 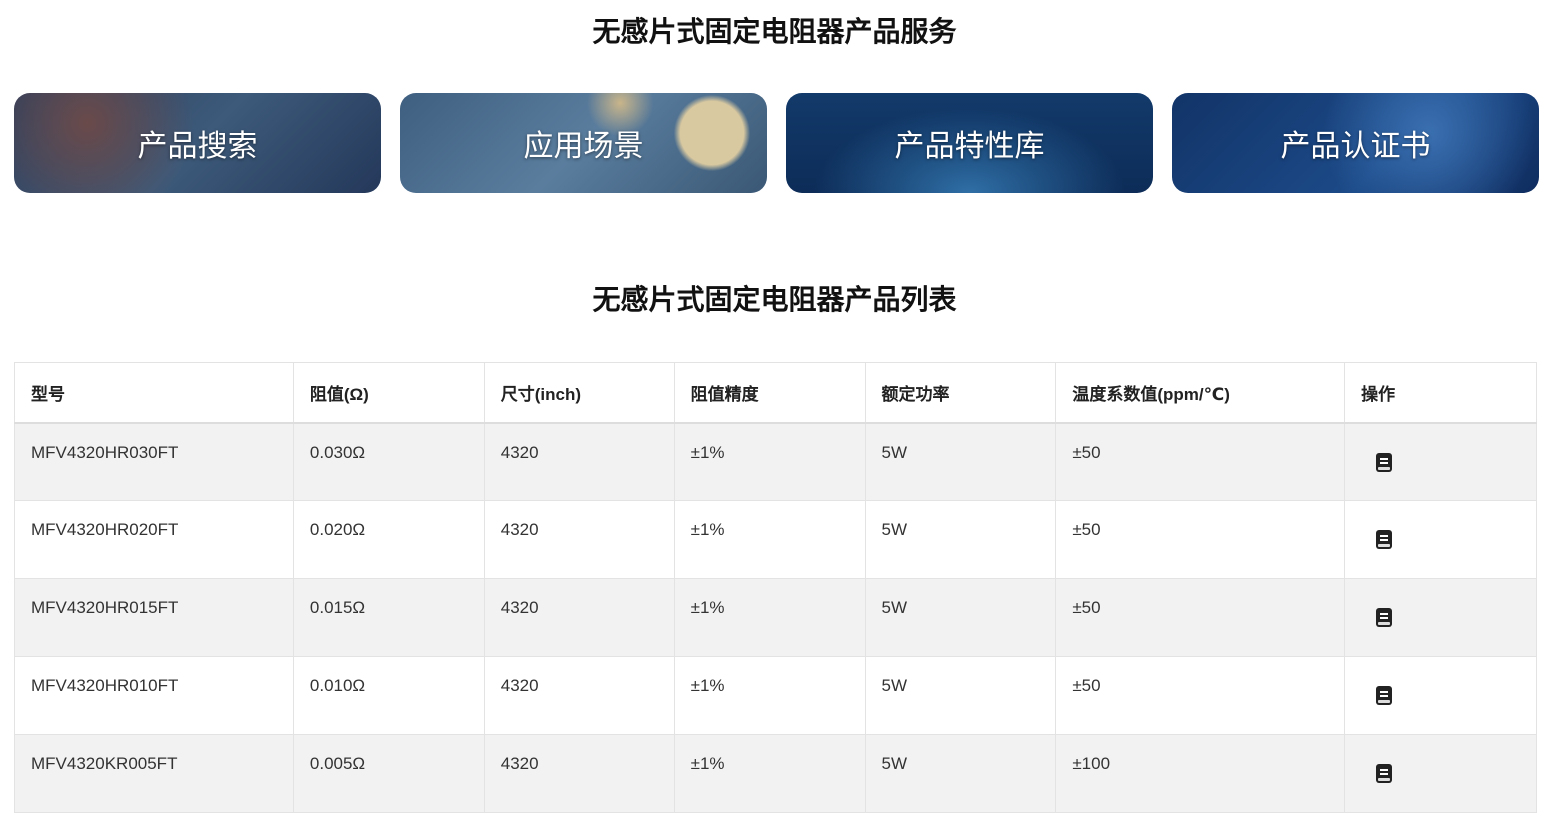 I want to click on table-row: MFV4320HR015FT 0.015Ω 4320 ±1% 5W ±50, so click(x=775, y=617).